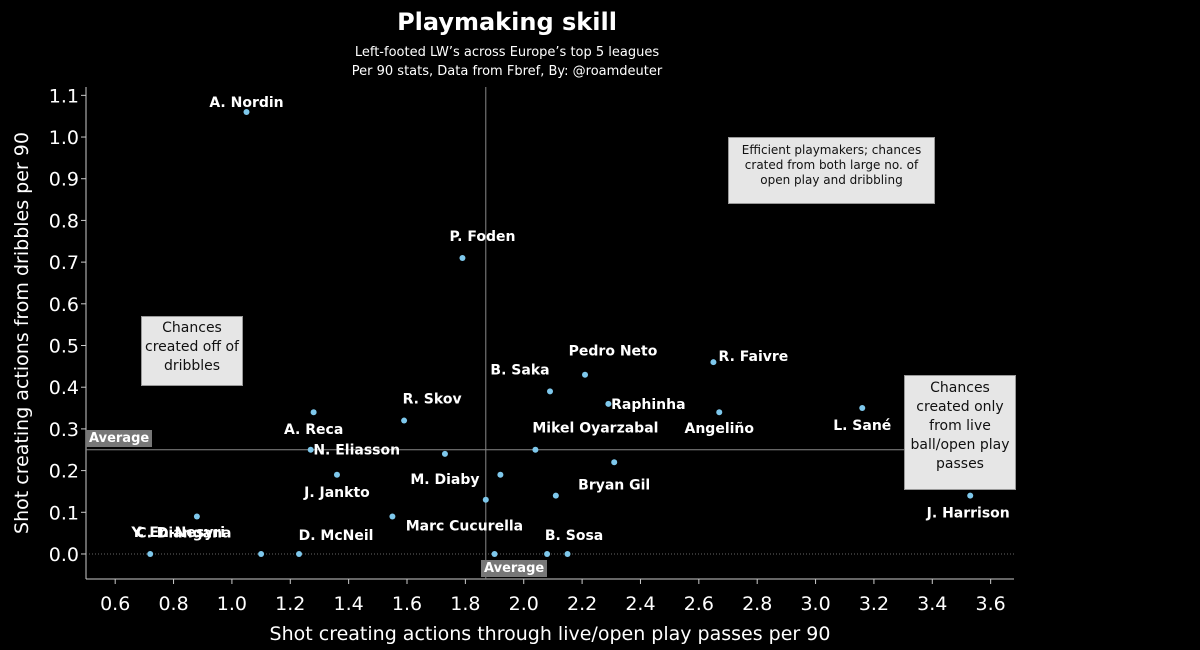  I want to click on point-label: D. McNeil, so click(336, 536).